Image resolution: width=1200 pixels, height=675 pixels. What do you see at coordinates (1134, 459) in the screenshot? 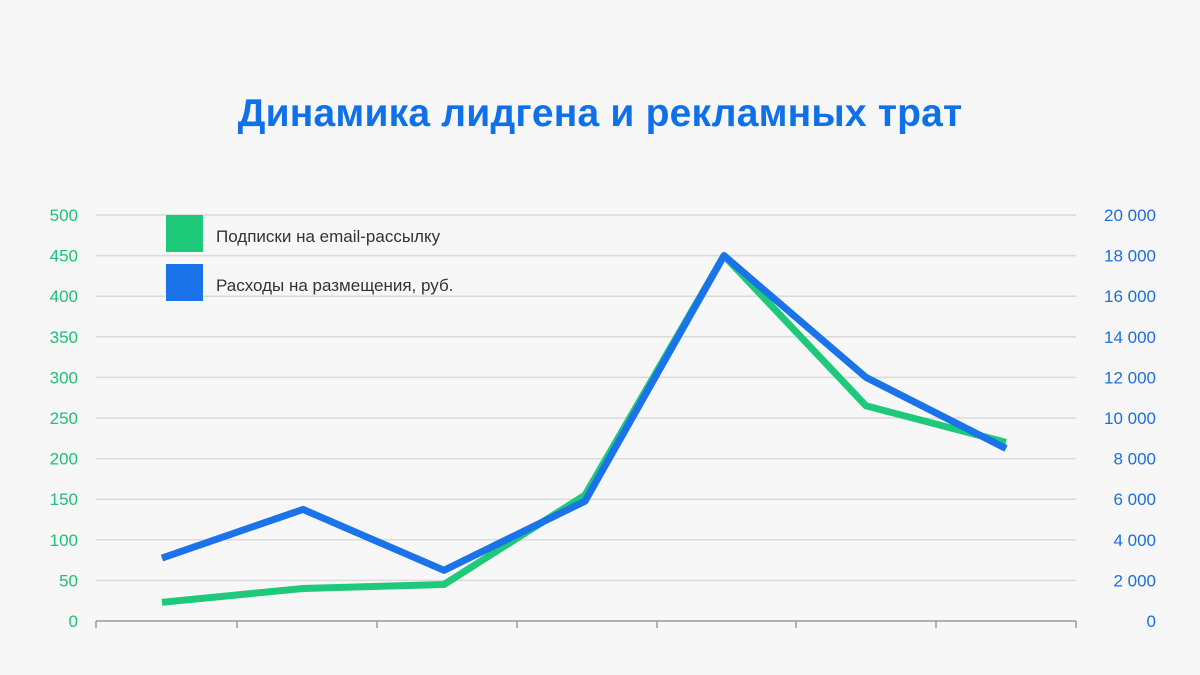
I see `right-tick-label: 8 000` at bounding box center [1134, 459].